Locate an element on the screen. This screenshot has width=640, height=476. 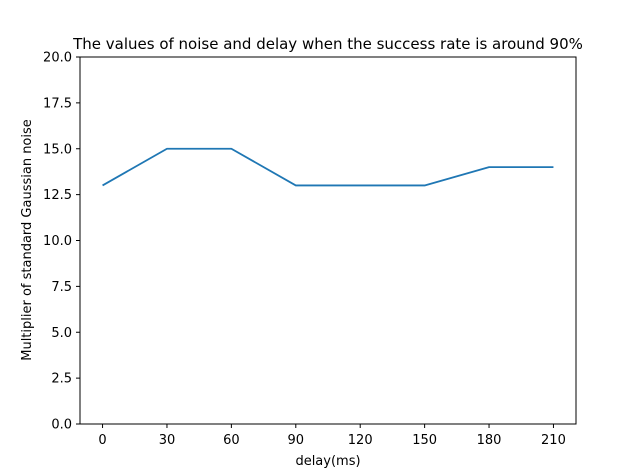
y-tick-label: 20.0 is located at coordinates (57, 58).